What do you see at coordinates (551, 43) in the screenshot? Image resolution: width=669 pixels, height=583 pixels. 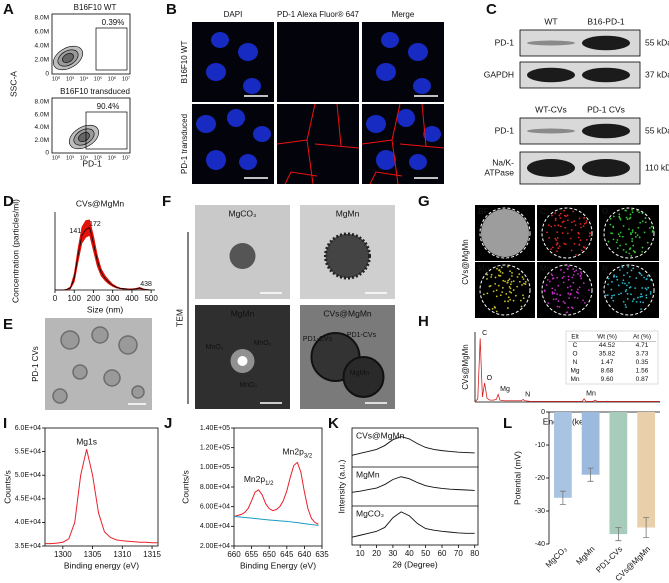 I see `band` at bounding box center [551, 43].